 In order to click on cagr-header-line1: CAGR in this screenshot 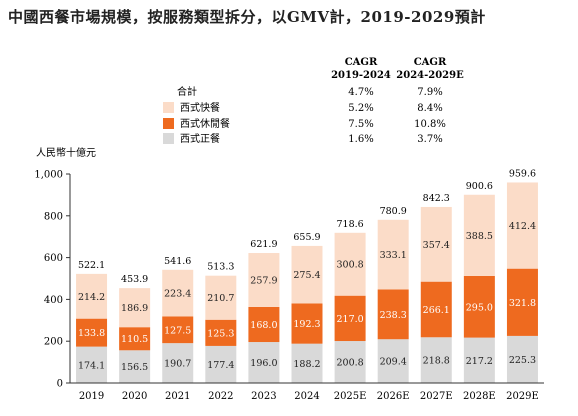, I will do `click(430, 62)`.